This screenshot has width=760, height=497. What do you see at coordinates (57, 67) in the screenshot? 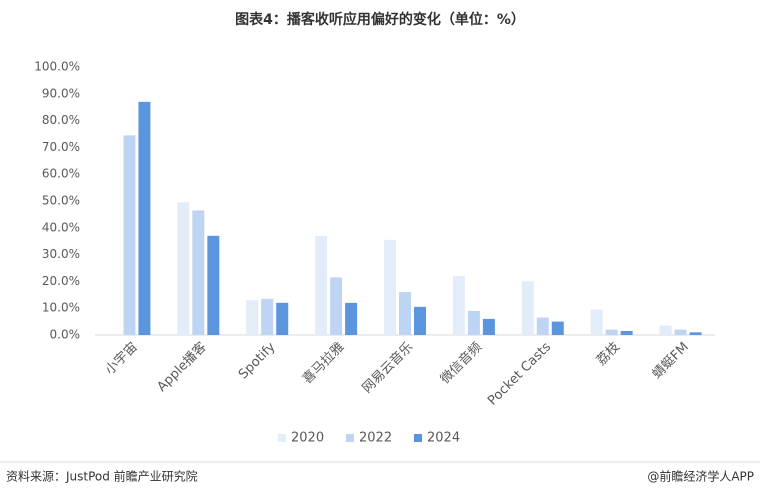
I see `y-tick-label: 100.0%` at bounding box center [57, 67].